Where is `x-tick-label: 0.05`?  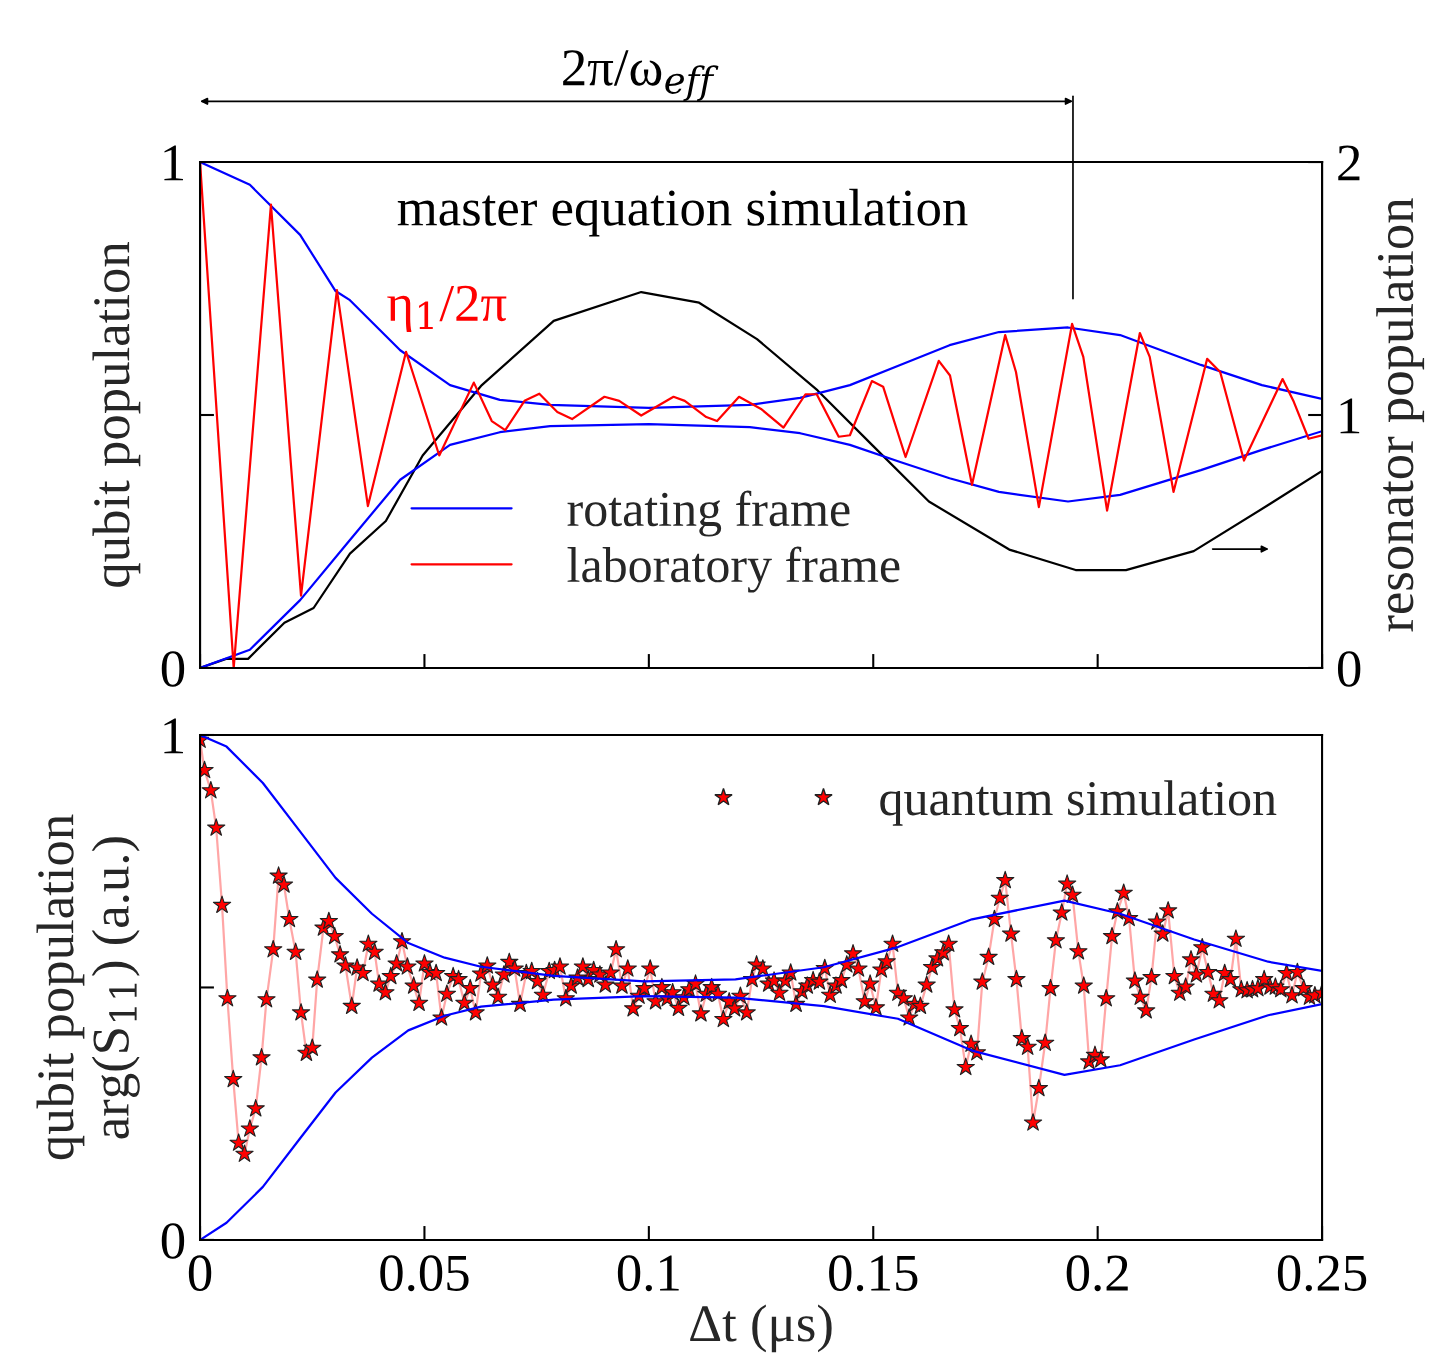 x-tick-label: 0.05 is located at coordinates (424, 1273).